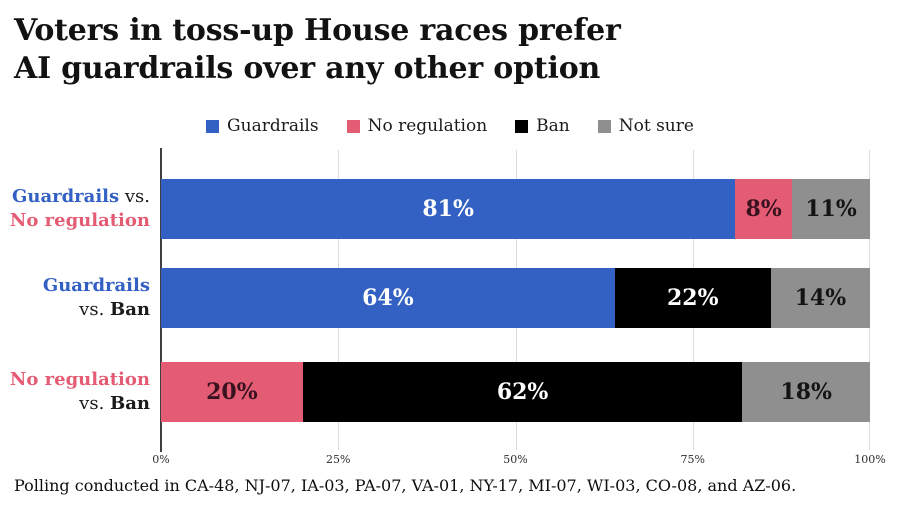 The width and height of the screenshot is (900, 506). Describe the element at coordinates (522, 126) in the screenshot. I see `legend-swatch-ban` at that location.